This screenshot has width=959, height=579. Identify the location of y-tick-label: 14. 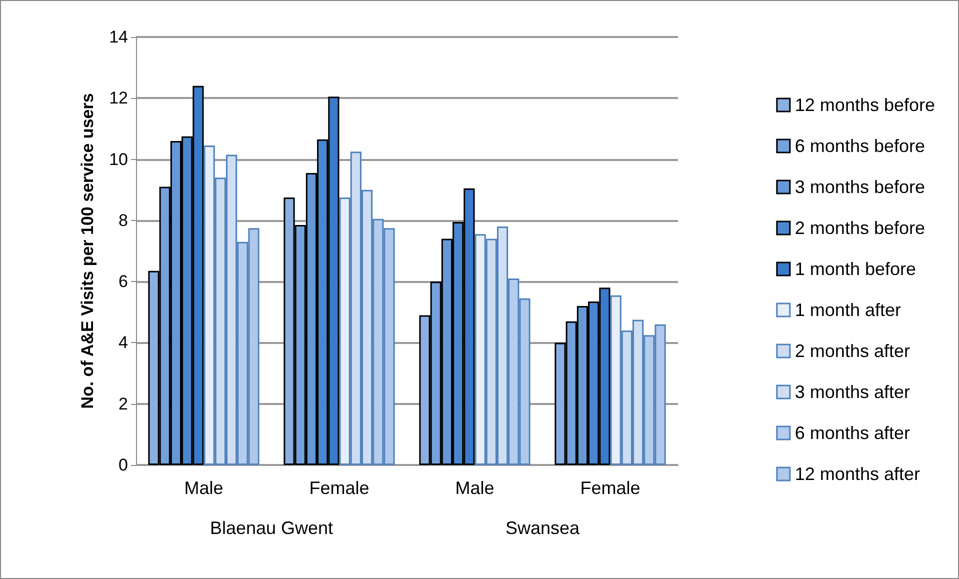
(118, 37).